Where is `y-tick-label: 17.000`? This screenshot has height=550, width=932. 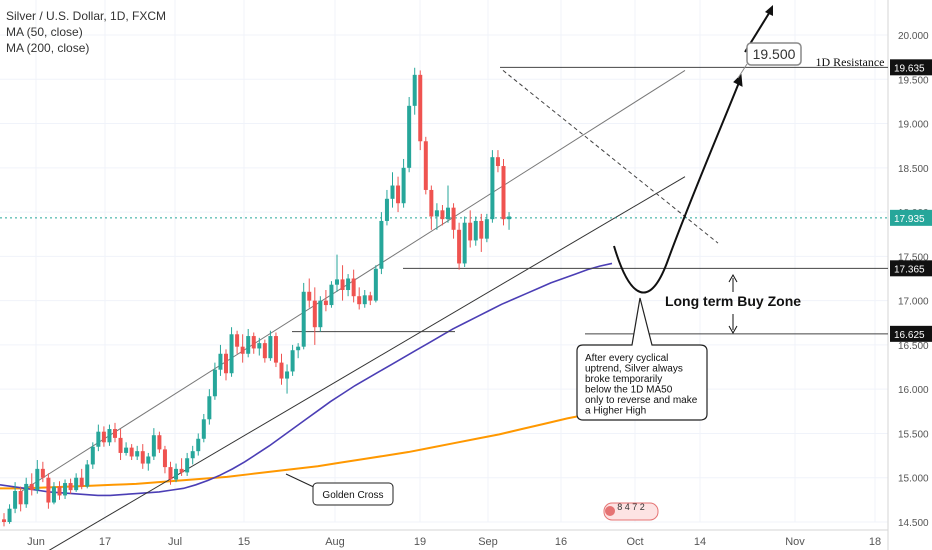
y-tick-label: 17.000 is located at coordinates (913, 302).